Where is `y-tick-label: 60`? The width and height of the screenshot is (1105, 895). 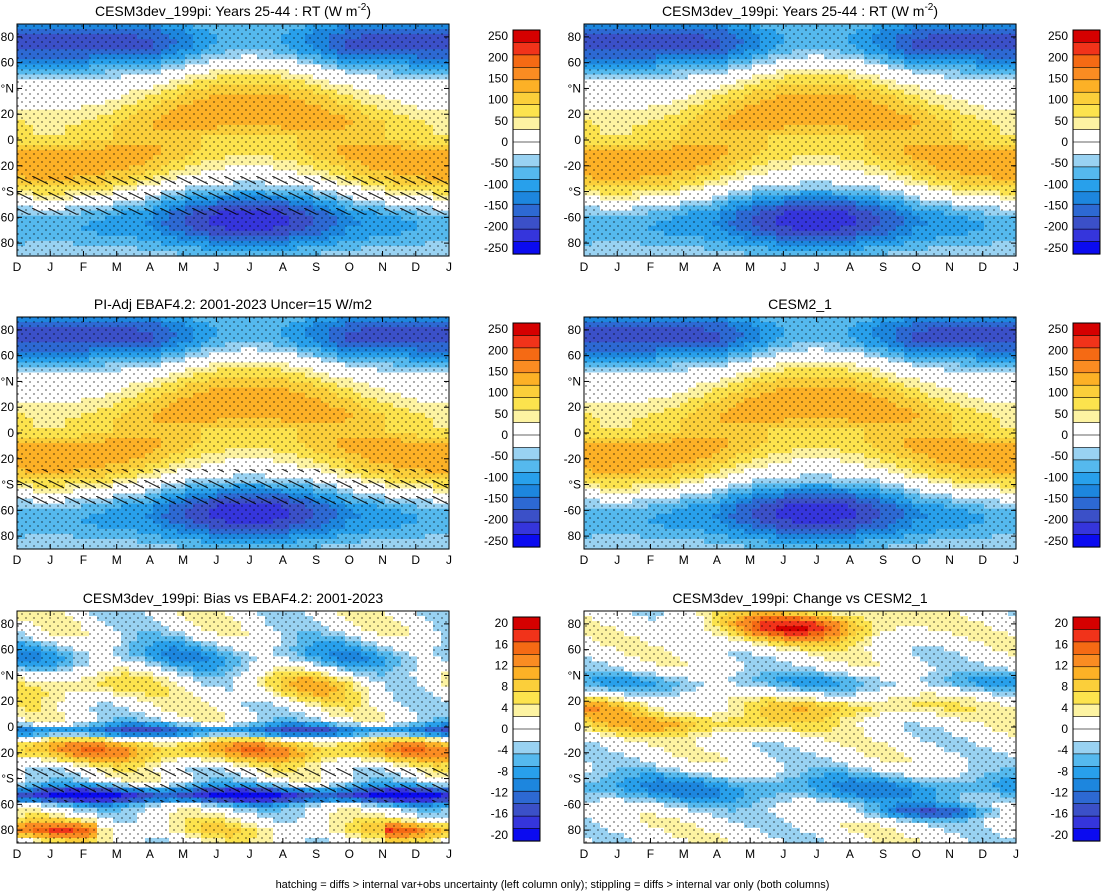 y-tick-label: 60 is located at coordinates (8, 63).